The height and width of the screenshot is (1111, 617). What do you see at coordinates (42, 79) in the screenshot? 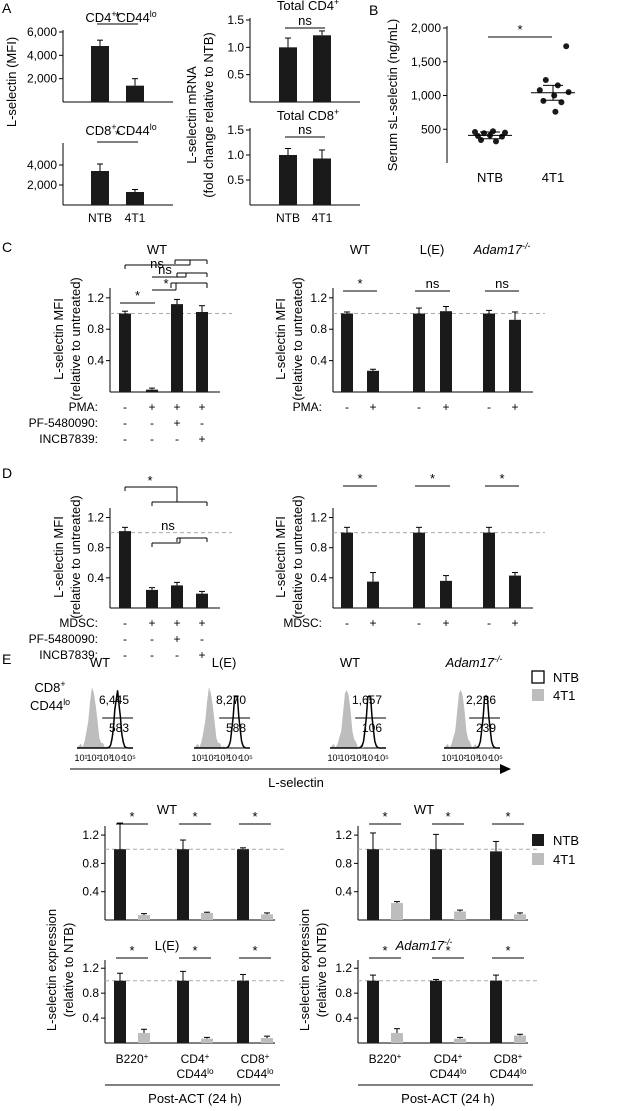
I see `A1-tick-label: 2,000` at bounding box center [42, 79].